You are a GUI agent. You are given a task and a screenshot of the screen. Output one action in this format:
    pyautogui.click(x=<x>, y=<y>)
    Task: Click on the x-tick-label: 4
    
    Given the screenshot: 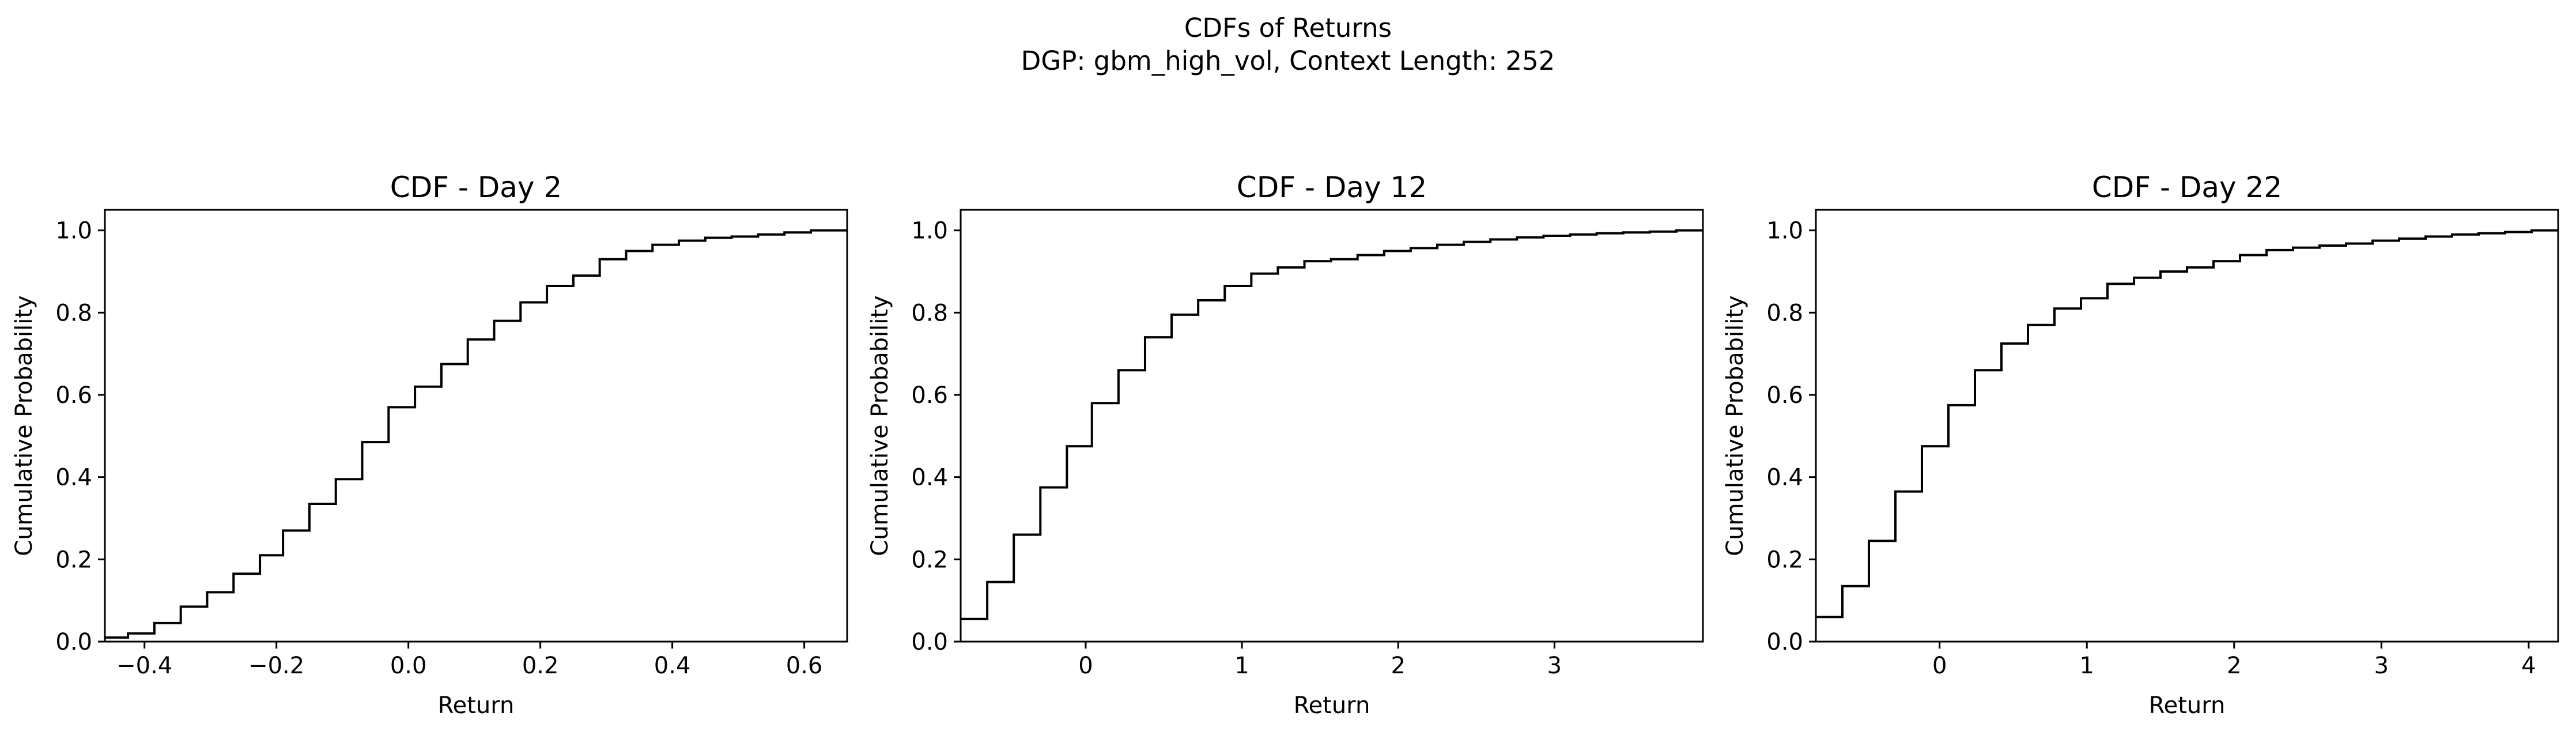 What is the action you would take?
    pyautogui.click(x=2528, y=666)
    